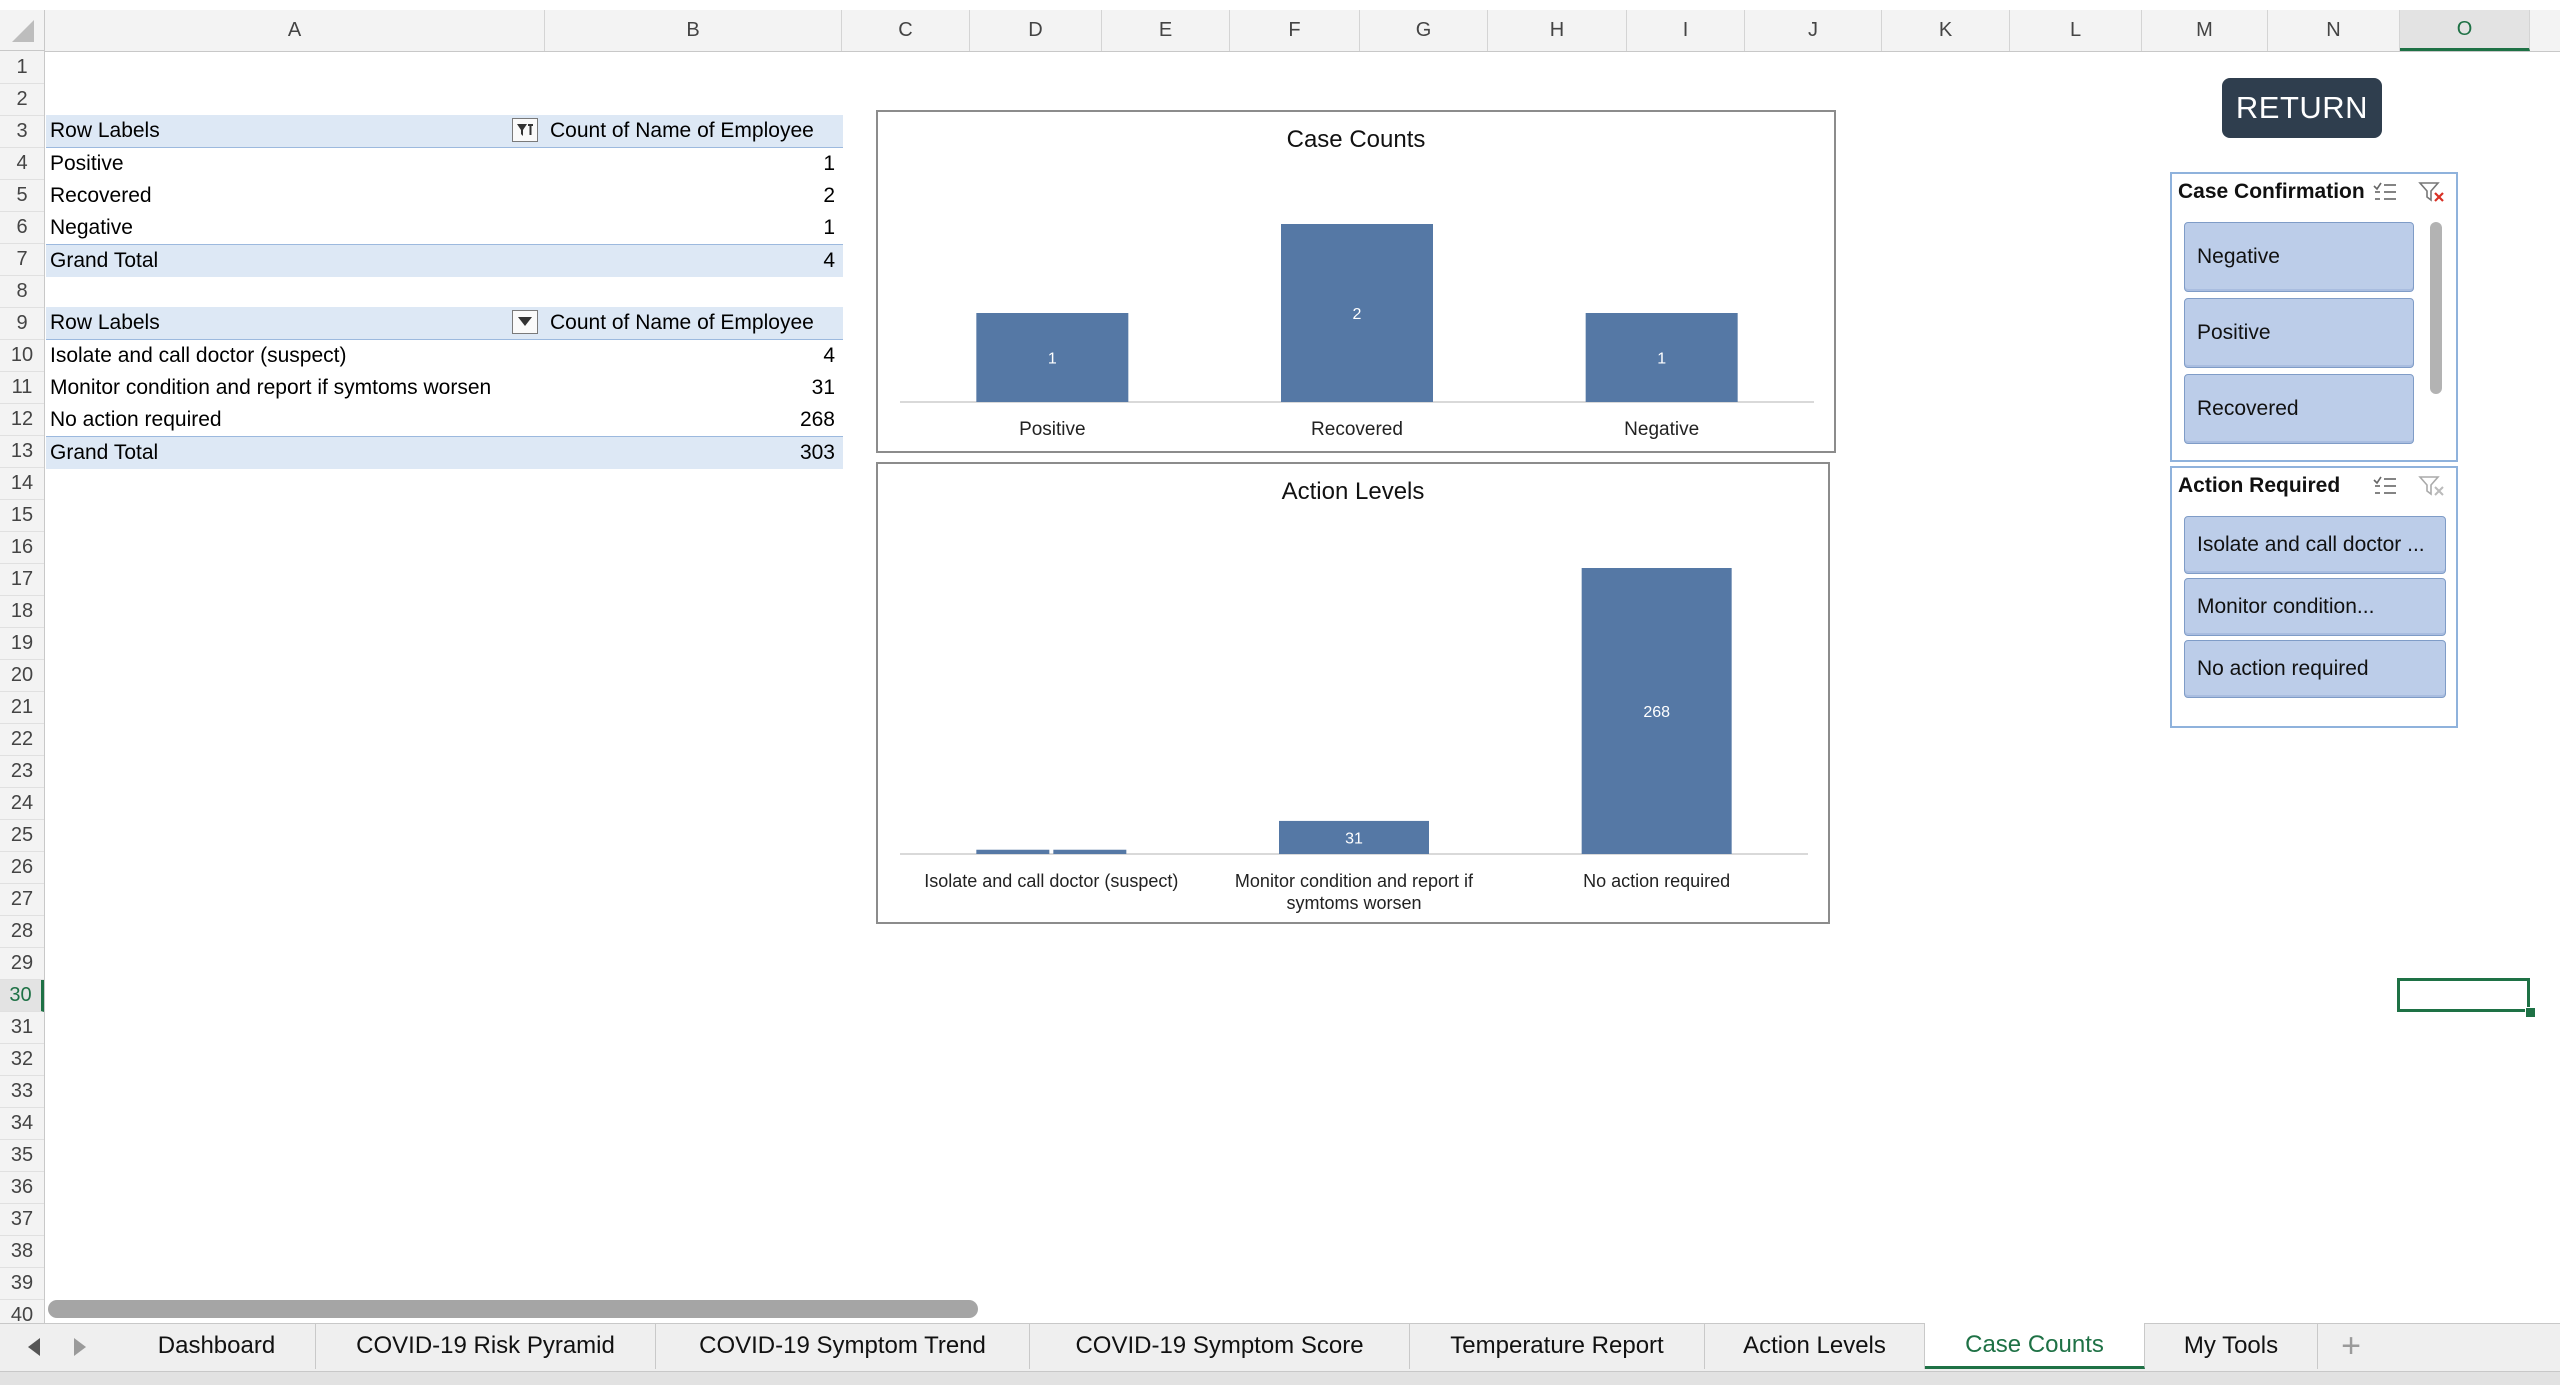 This screenshot has height=1385, width=2560. I want to click on column-header: L, so click(2076, 30).